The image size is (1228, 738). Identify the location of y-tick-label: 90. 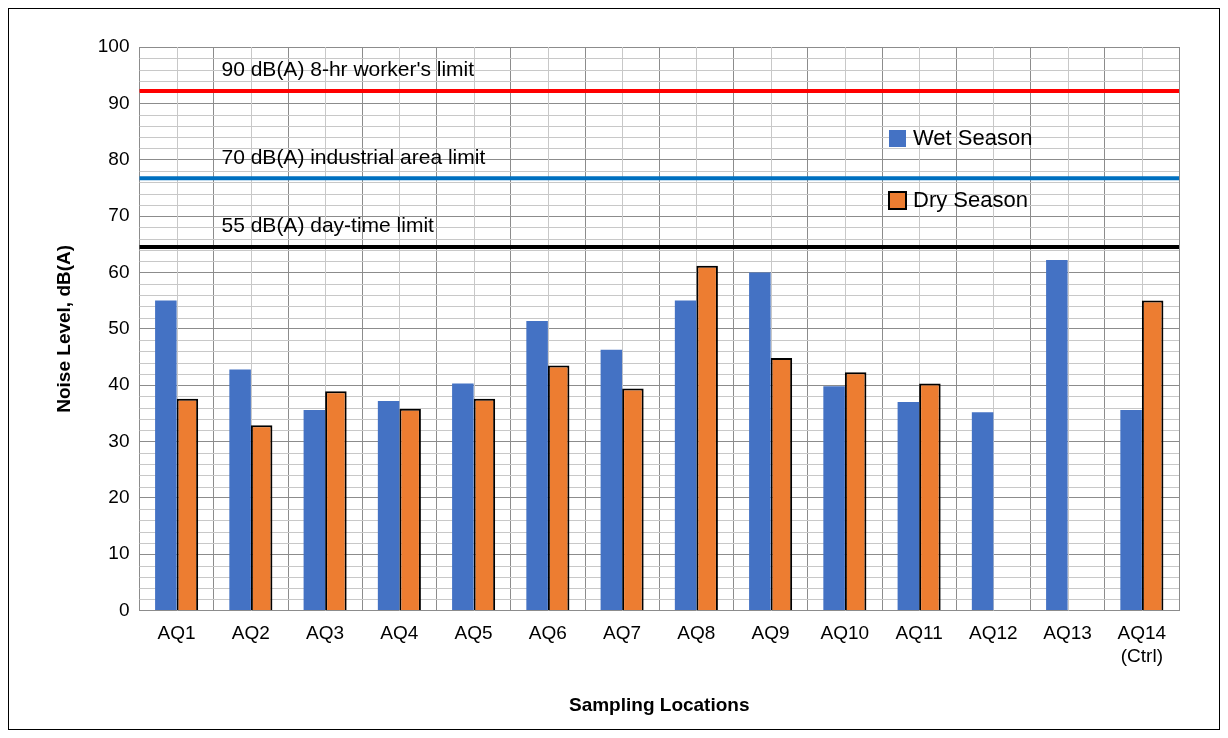
(119, 102).